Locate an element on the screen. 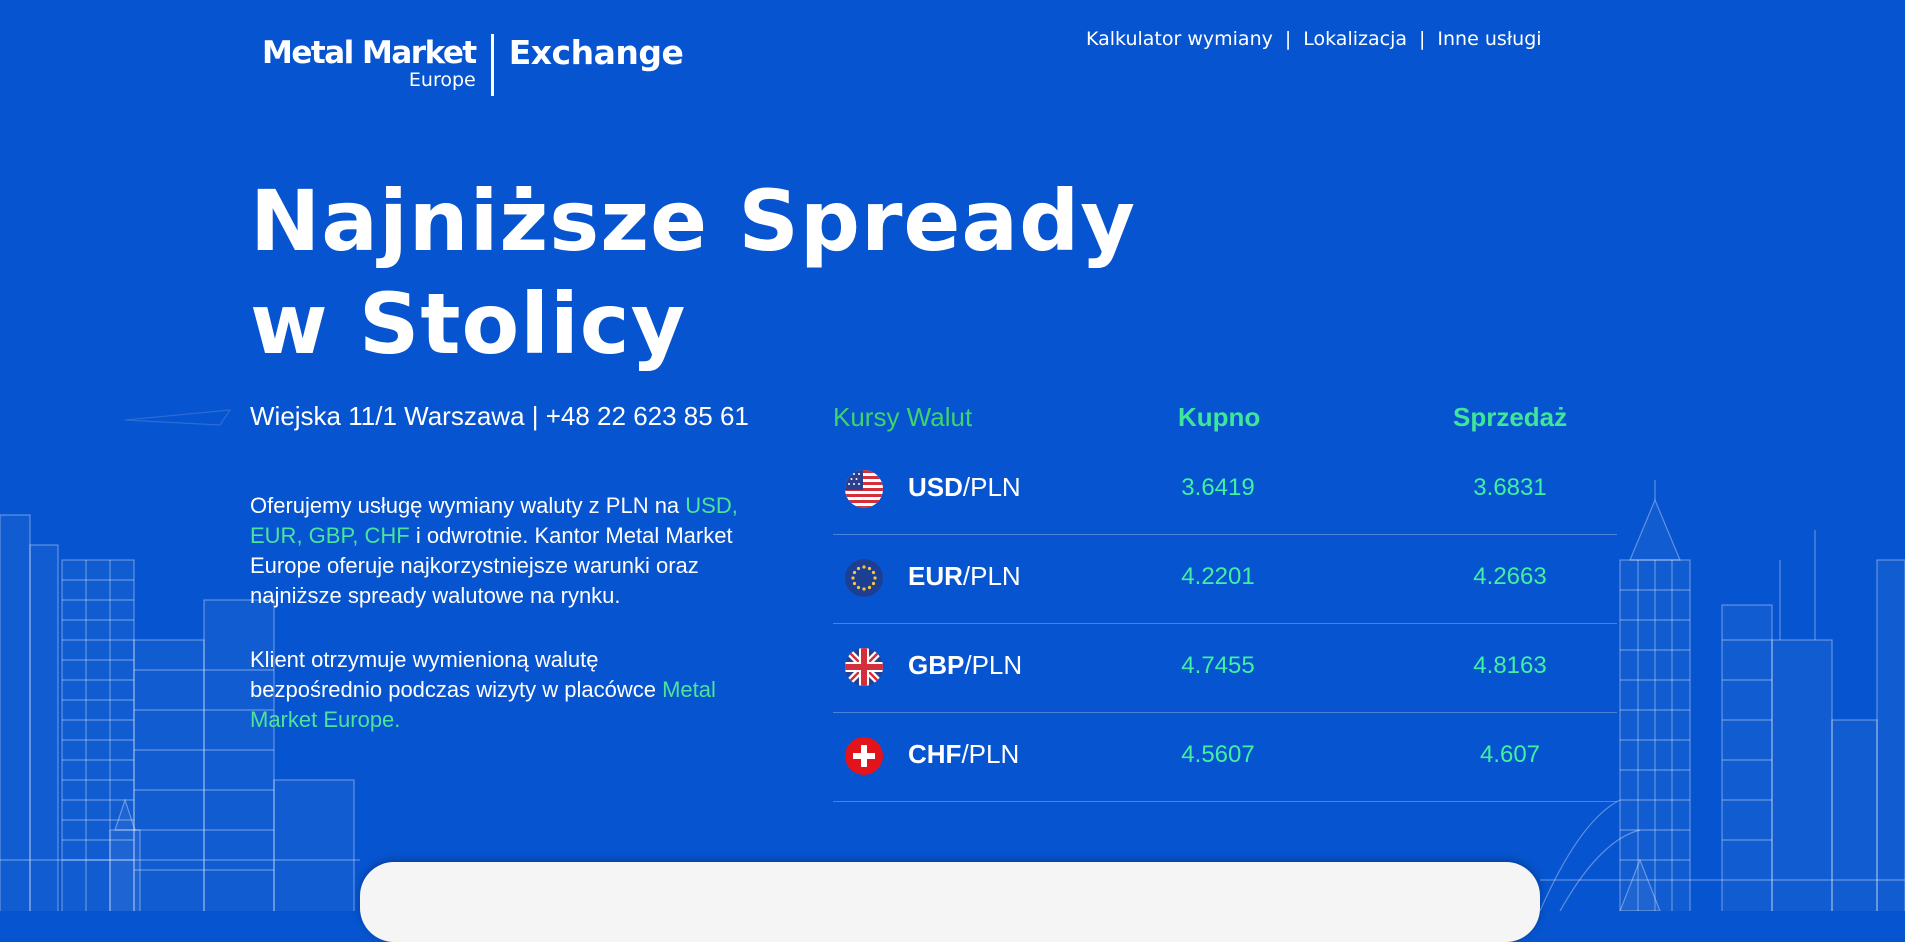 The height and width of the screenshot is (942, 1905). currency-pair: GBP/PLN is located at coordinates (965, 665).